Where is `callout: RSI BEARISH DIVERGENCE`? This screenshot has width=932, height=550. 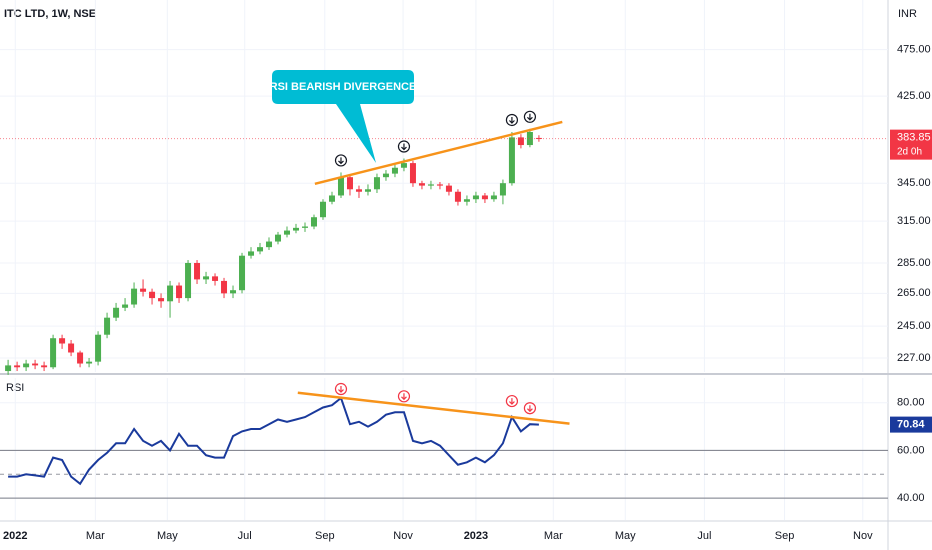 callout: RSI BEARISH DIVERGENCE is located at coordinates (343, 116).